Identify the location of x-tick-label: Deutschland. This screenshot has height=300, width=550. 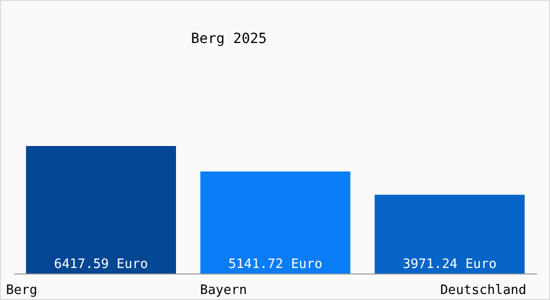
(483, 290).